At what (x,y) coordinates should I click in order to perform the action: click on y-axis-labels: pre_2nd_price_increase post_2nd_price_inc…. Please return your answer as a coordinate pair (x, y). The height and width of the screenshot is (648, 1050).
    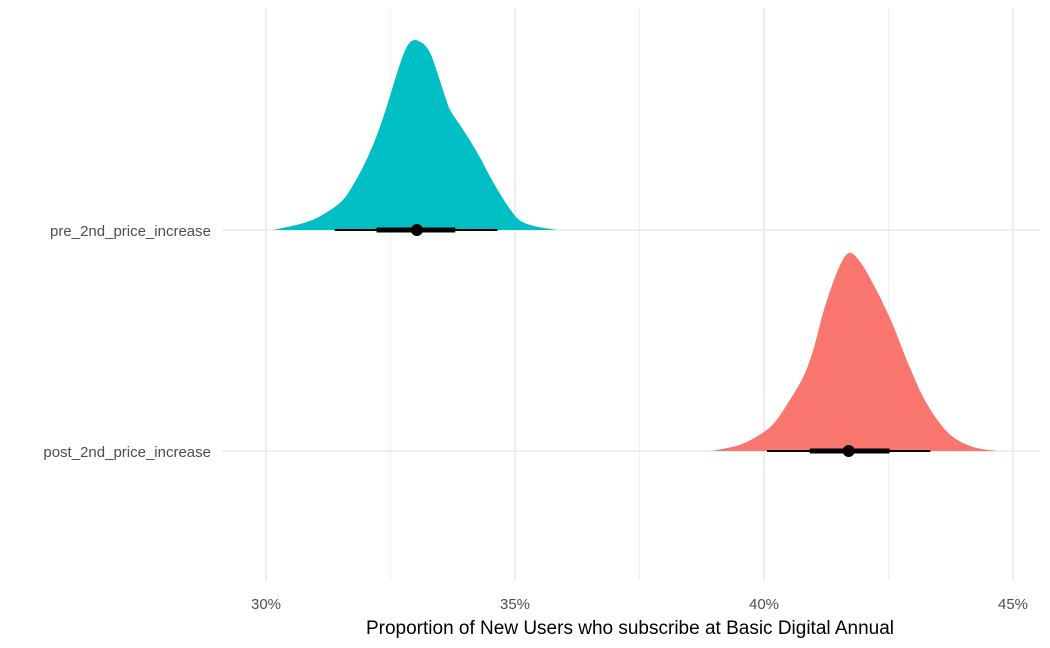
    Looking at the image, I should click on (127, 342).